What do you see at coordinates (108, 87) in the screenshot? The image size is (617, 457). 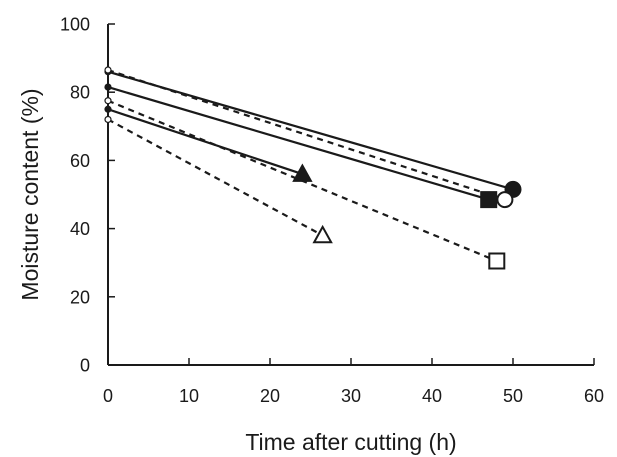 I see `series-2-start-point` at bounding box center [108, 87].